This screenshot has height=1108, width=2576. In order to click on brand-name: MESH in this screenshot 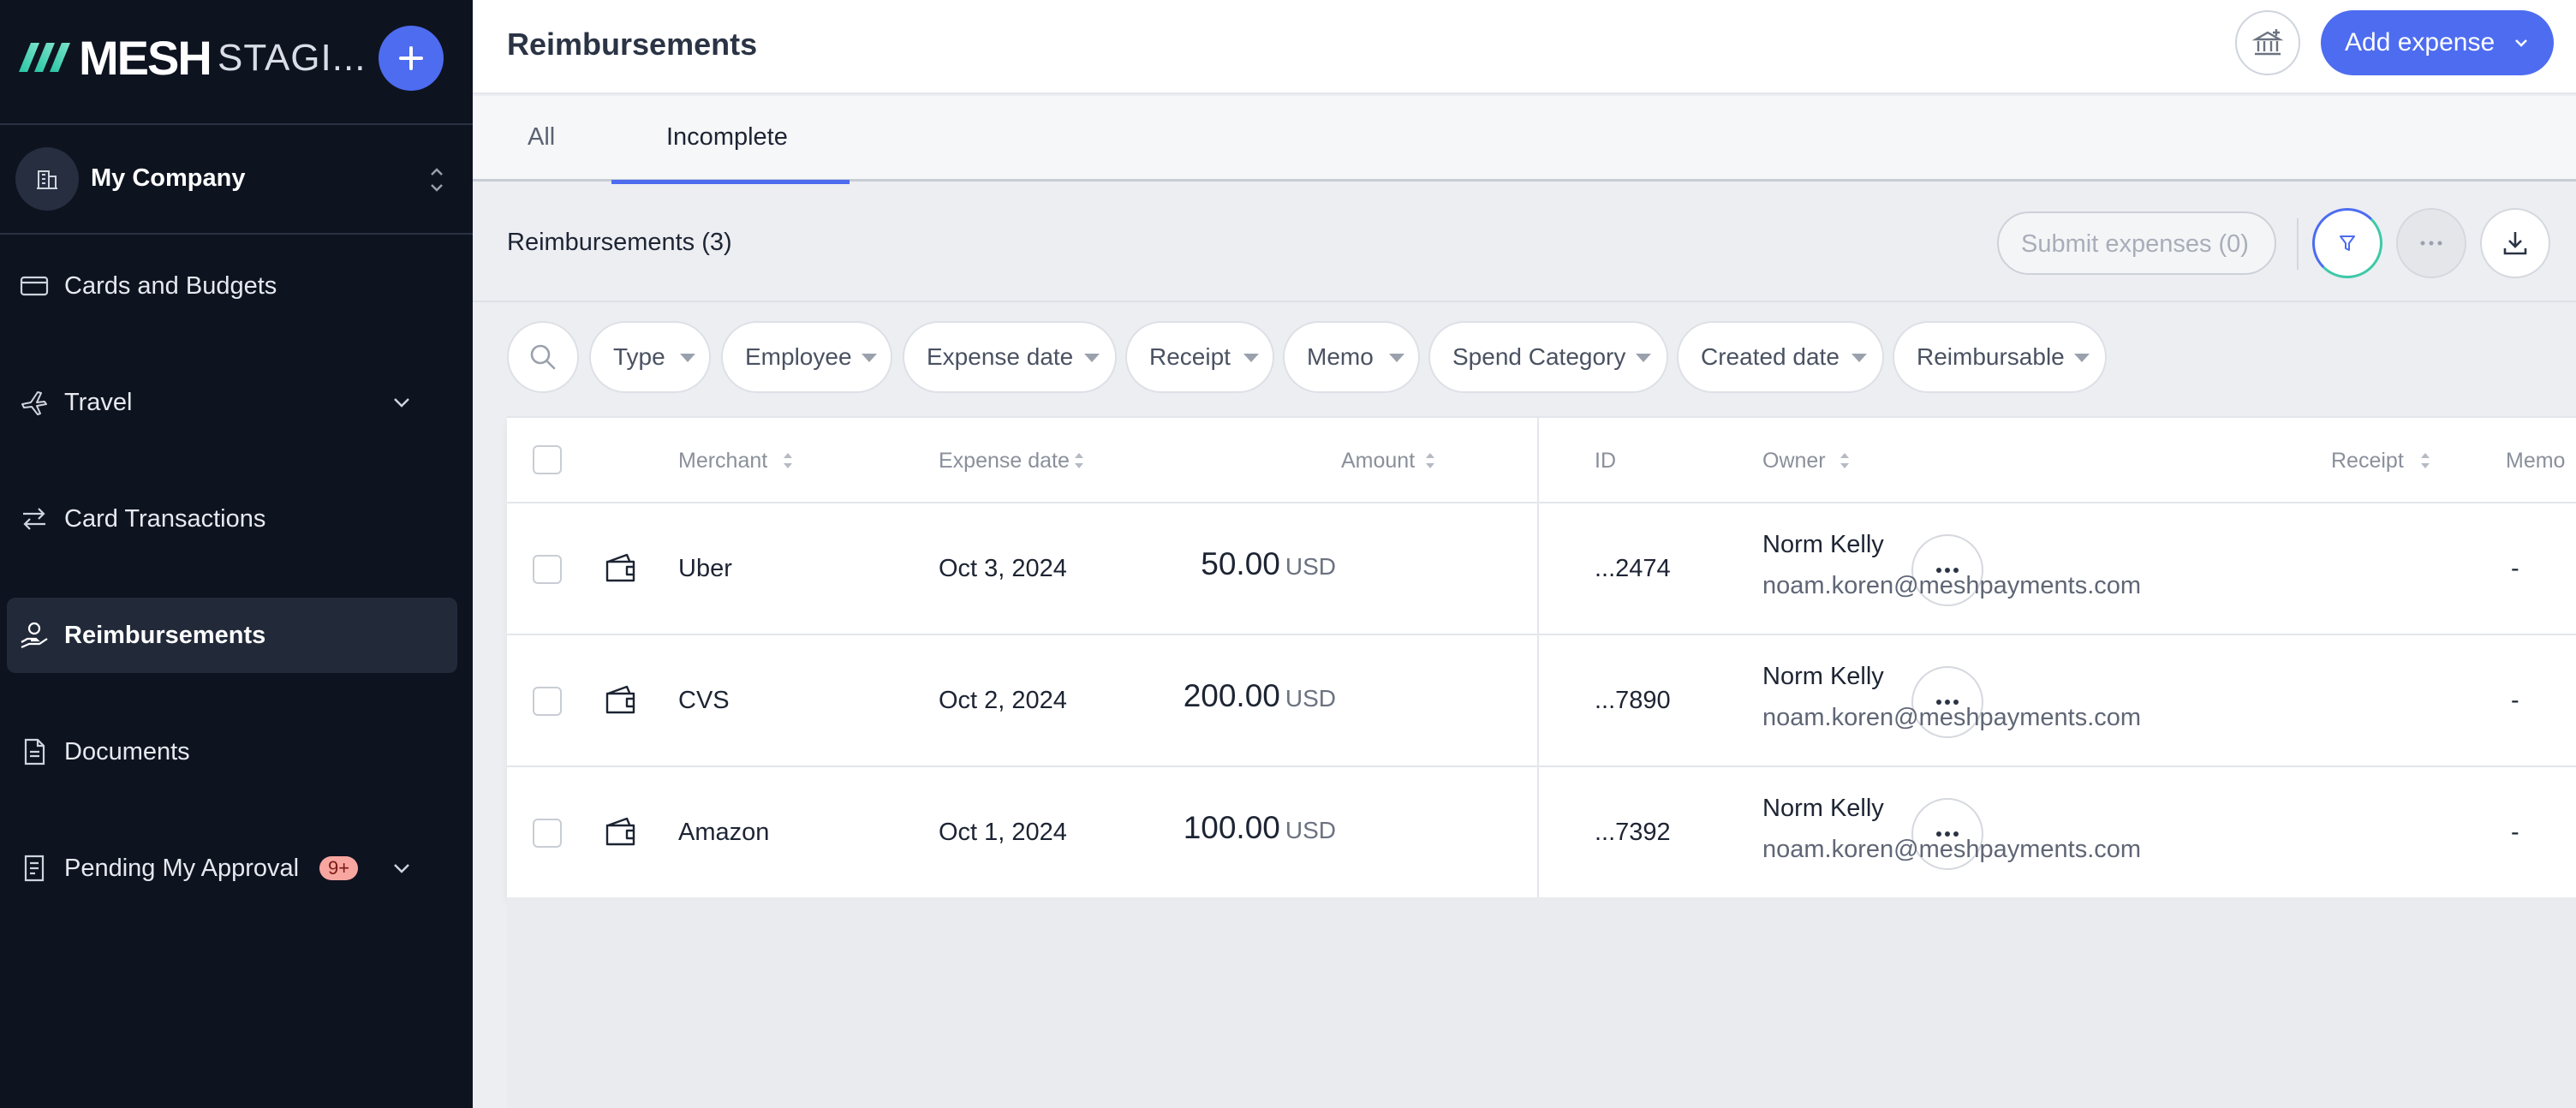, I will do `click(145, 58)`.